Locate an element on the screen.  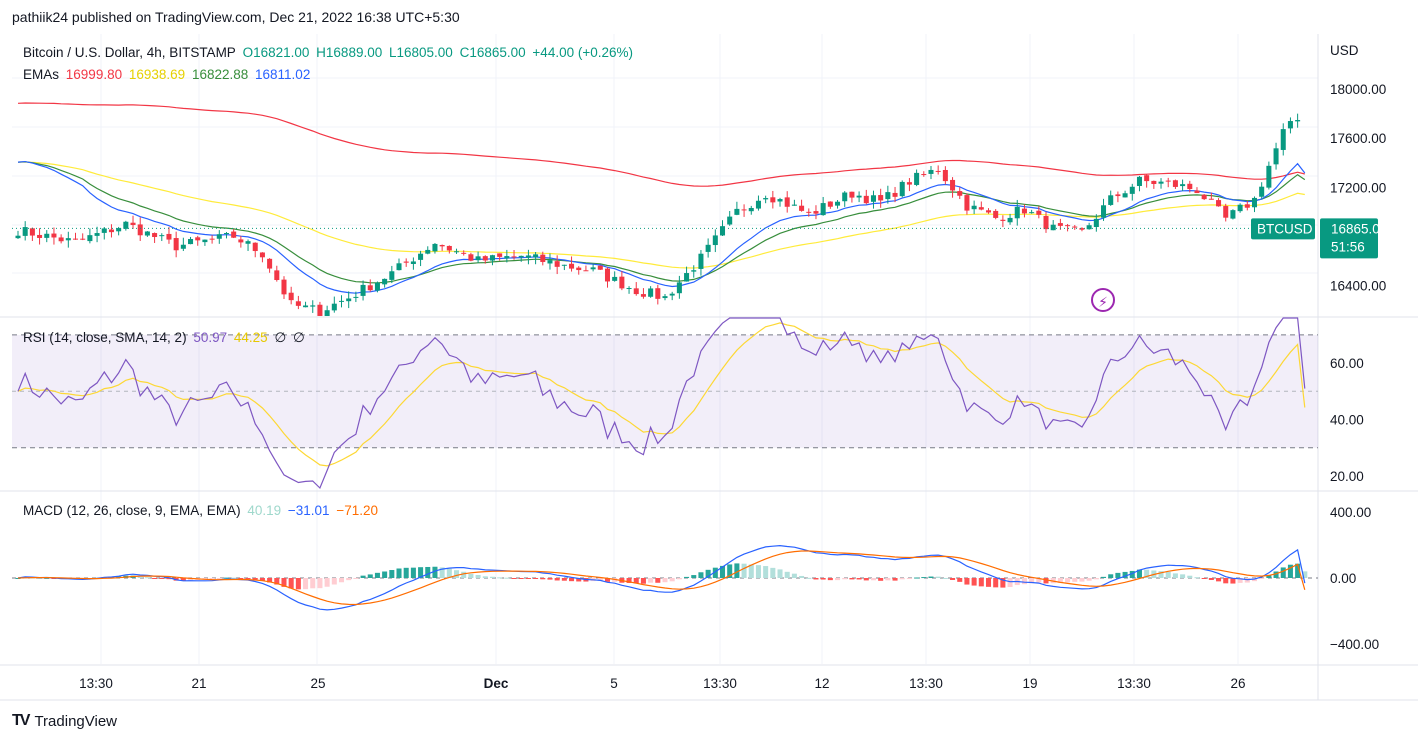
macd-signal-value: −71.20 is located at coordinates (357, 510).